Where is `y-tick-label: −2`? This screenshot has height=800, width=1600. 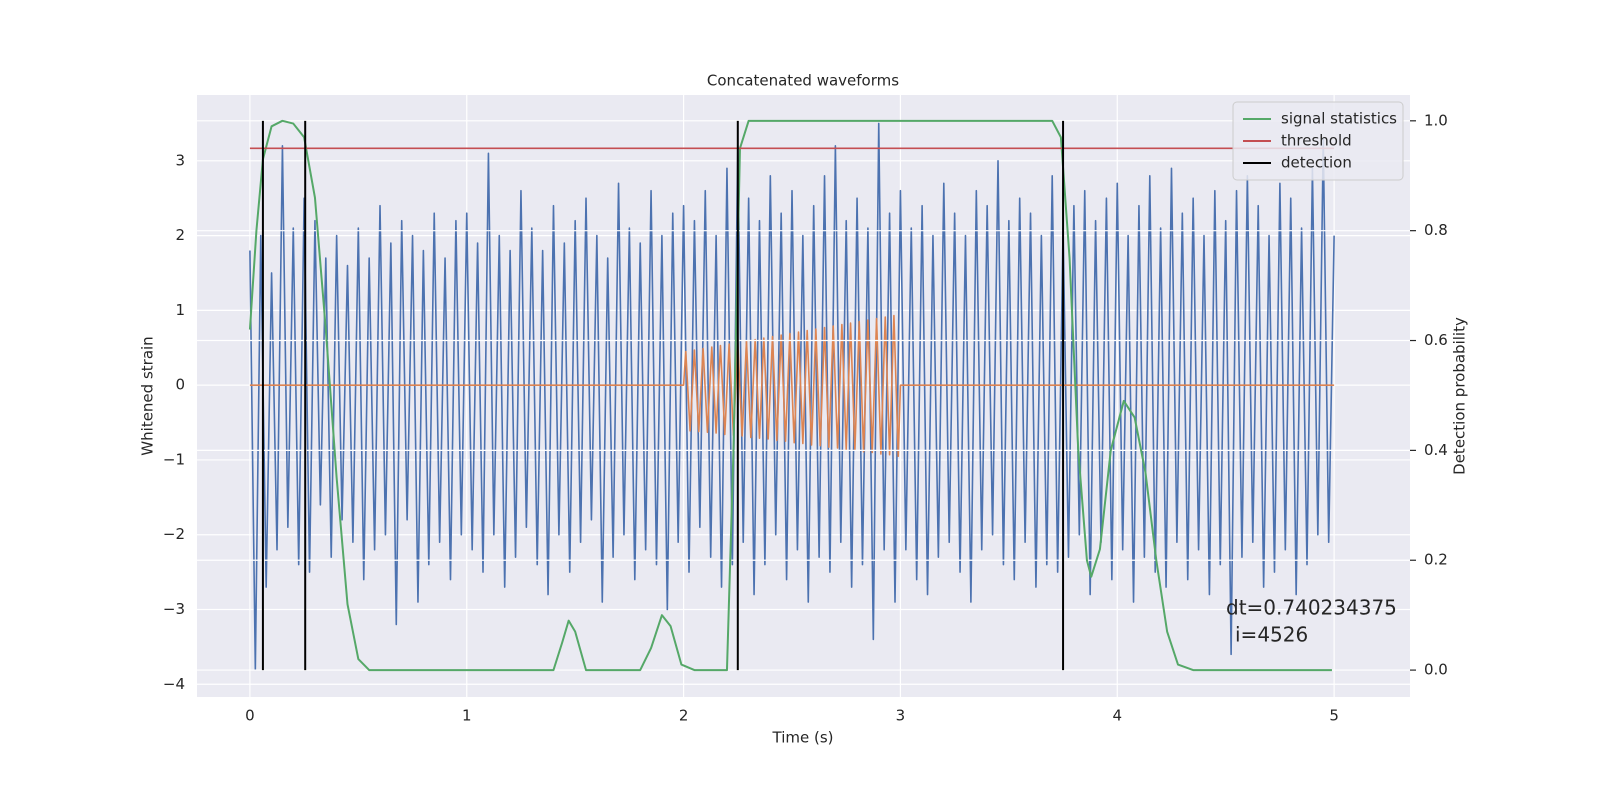
y-tick-label: −2 is located at coordinates (174, 534).